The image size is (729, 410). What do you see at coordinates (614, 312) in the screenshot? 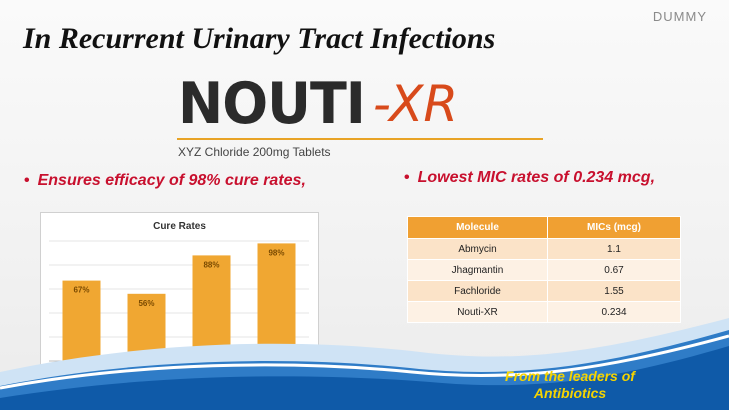
I see `table-cell-mic: 0.234` at bounding box center [614, 312].